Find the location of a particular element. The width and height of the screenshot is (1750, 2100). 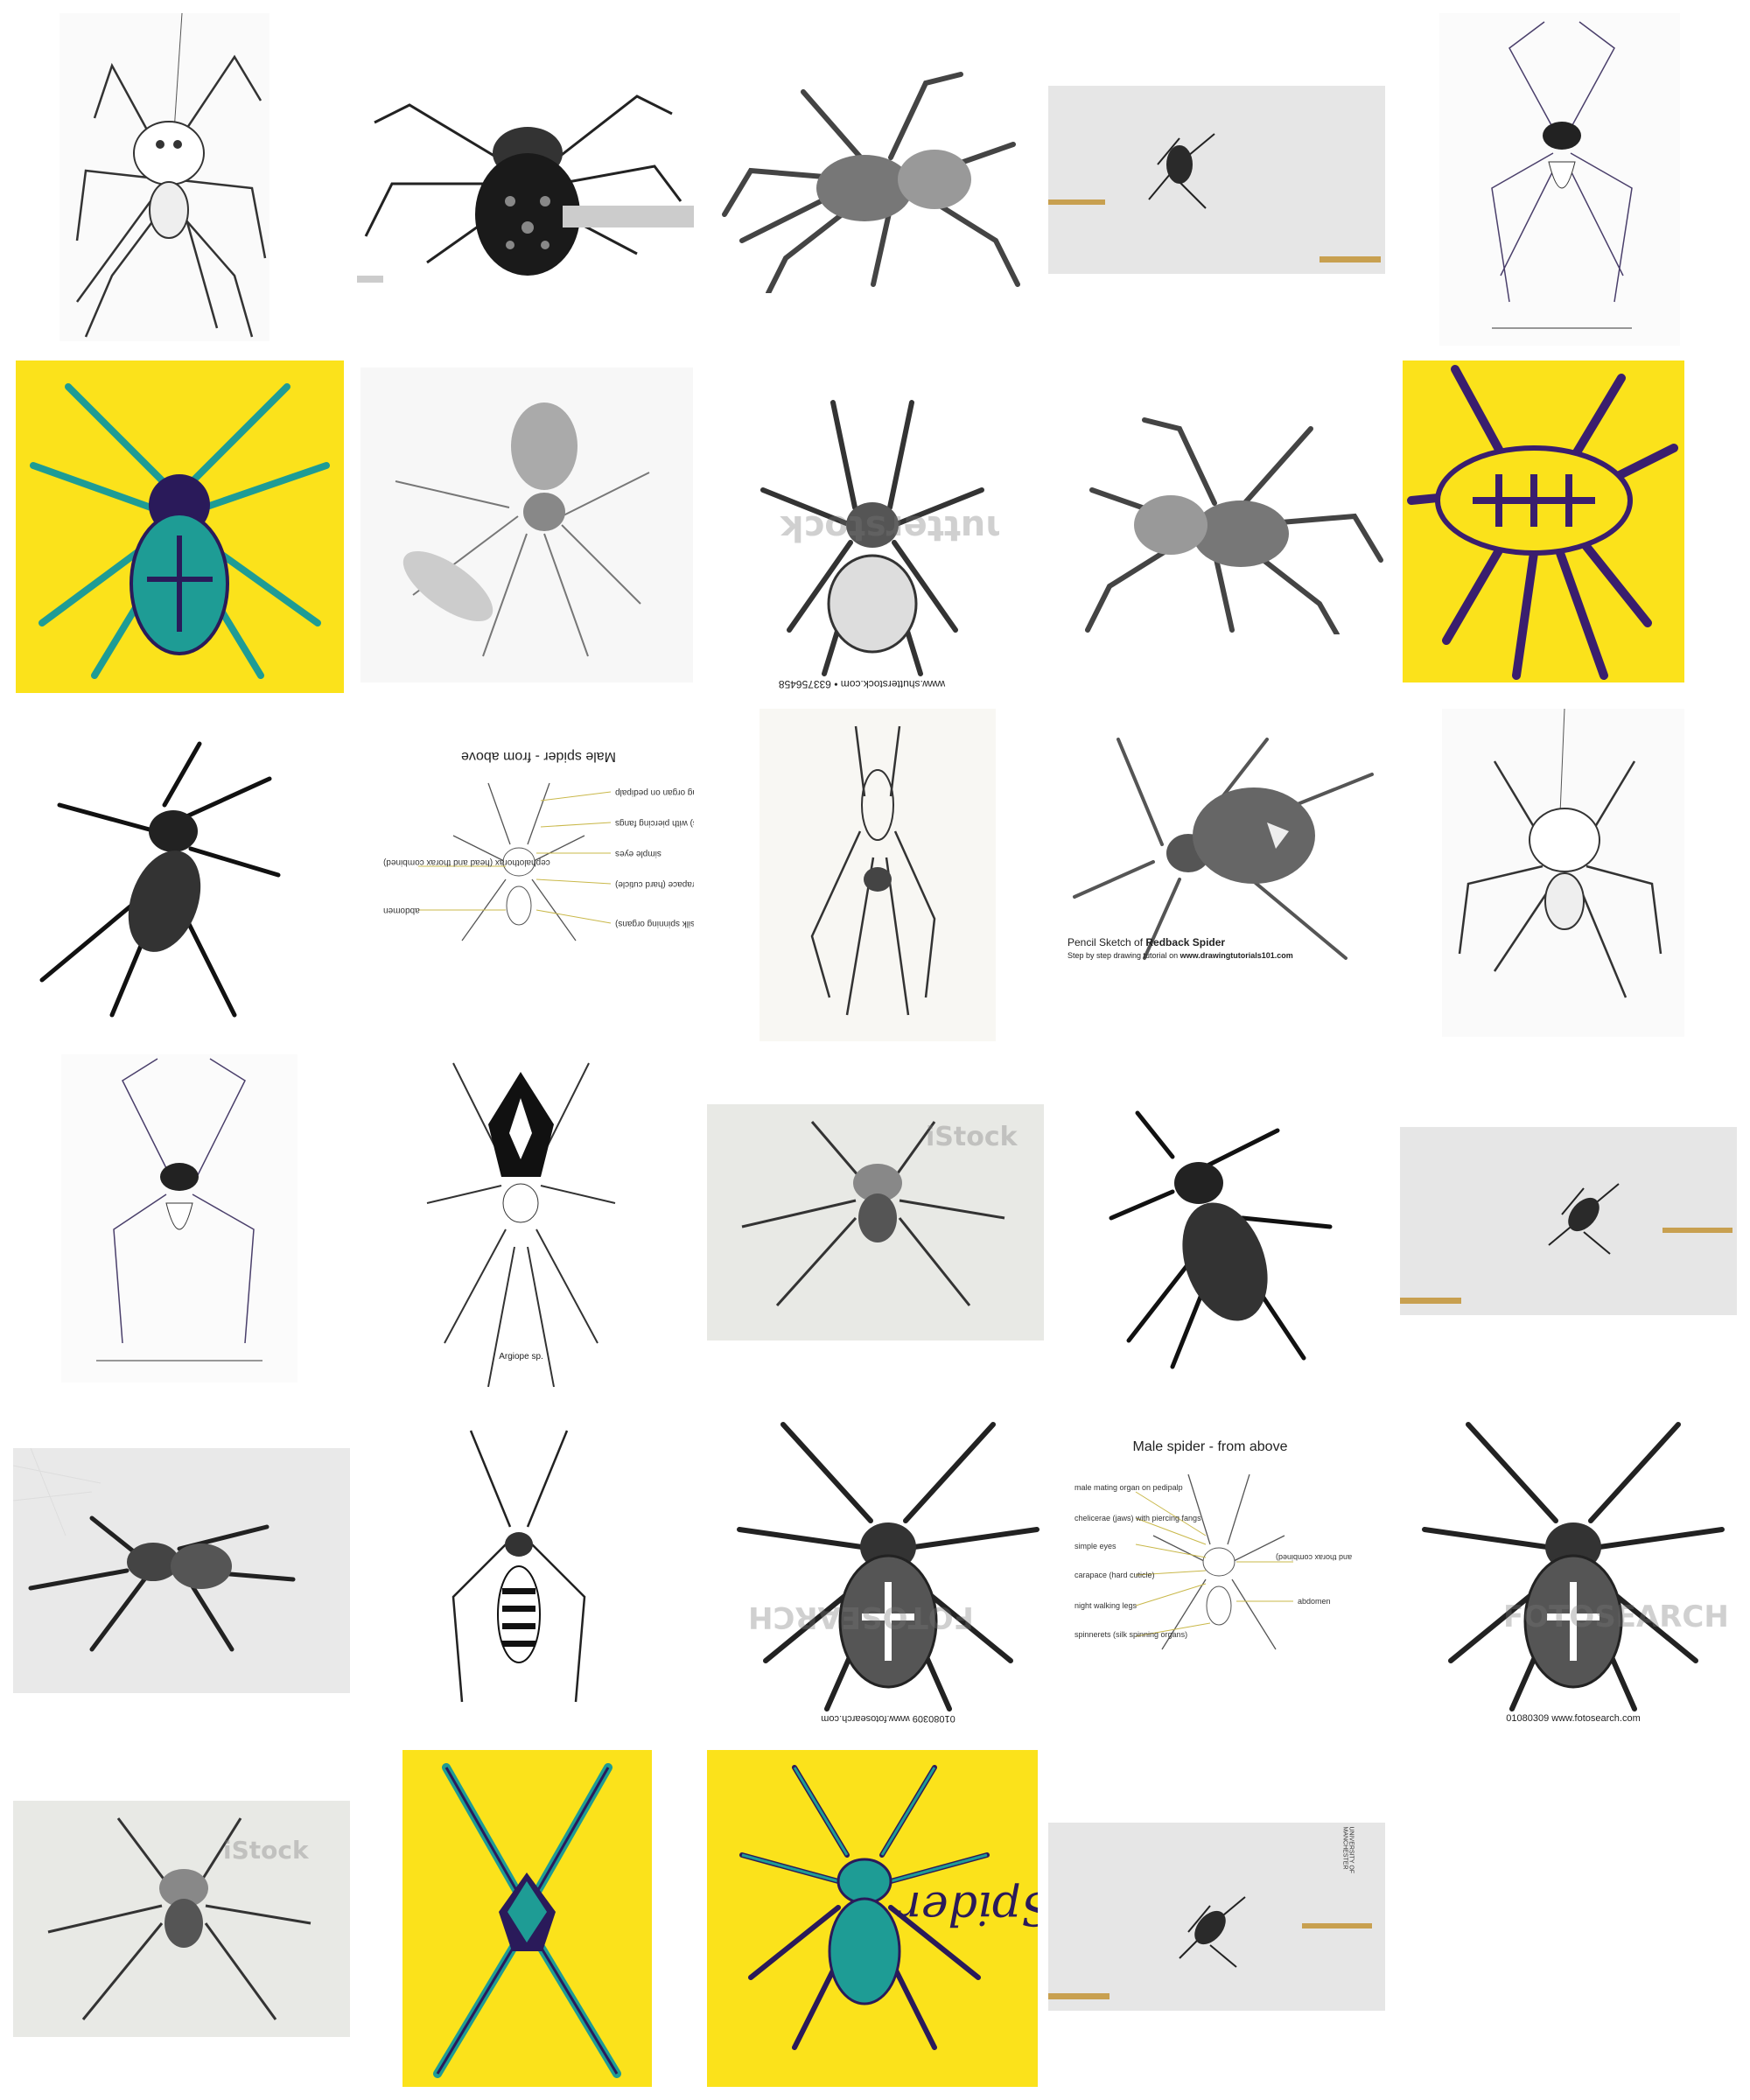

shutterstock-caption: www.shutterstock.com • 633756458 is located at coordinates (862, 684).